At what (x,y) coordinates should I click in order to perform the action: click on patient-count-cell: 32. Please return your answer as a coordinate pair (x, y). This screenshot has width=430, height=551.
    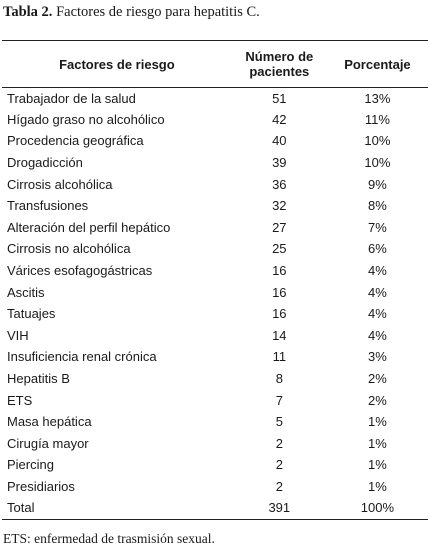
    Looking at the image, I should click on (279, 206).